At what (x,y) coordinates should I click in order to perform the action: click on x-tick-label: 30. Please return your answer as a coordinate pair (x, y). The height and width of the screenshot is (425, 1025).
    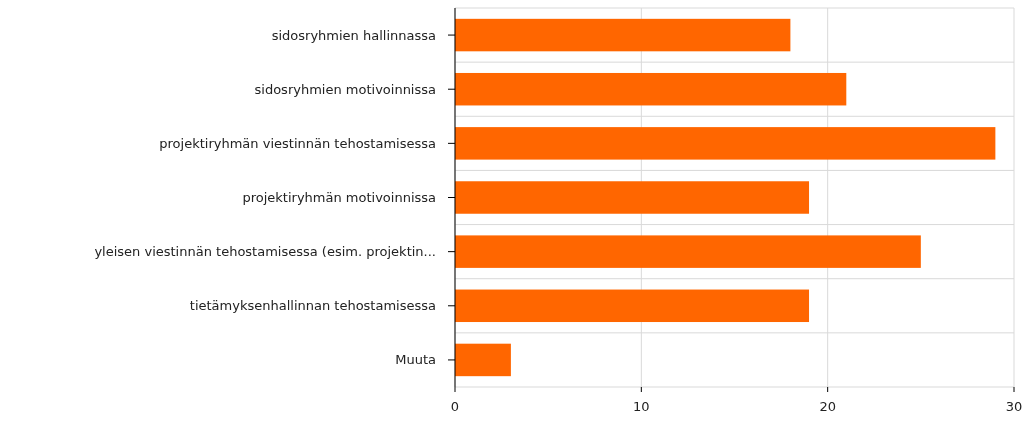
    Looking at the image, I should click on (1014, 406).